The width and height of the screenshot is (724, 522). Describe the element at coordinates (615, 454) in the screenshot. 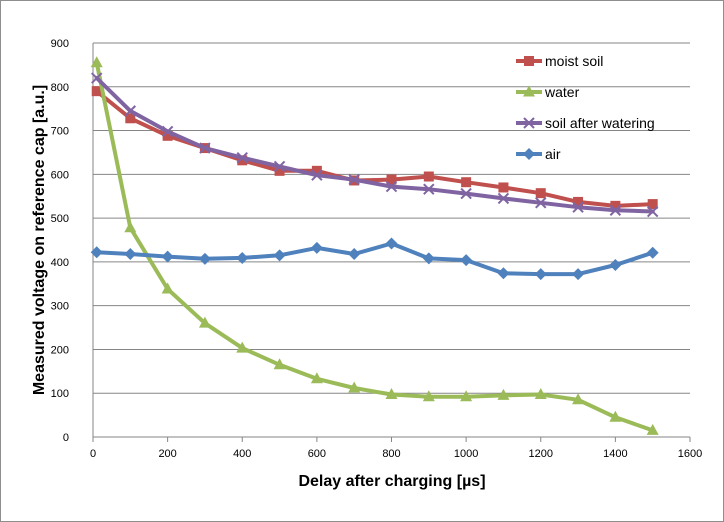

I see `x-tick-label: 1400` at that location.